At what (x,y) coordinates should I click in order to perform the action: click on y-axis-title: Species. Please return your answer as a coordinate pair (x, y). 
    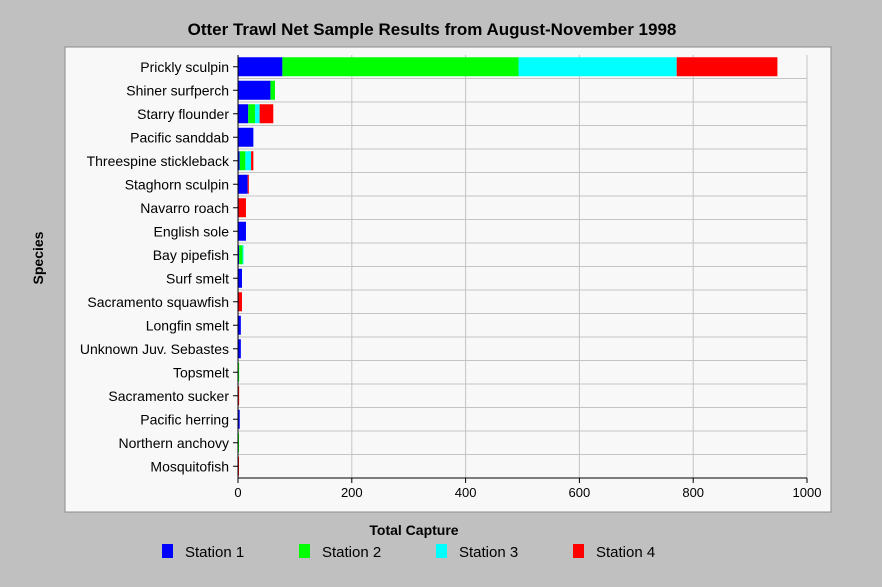
    Looking at the image, I should click on (38, 257).